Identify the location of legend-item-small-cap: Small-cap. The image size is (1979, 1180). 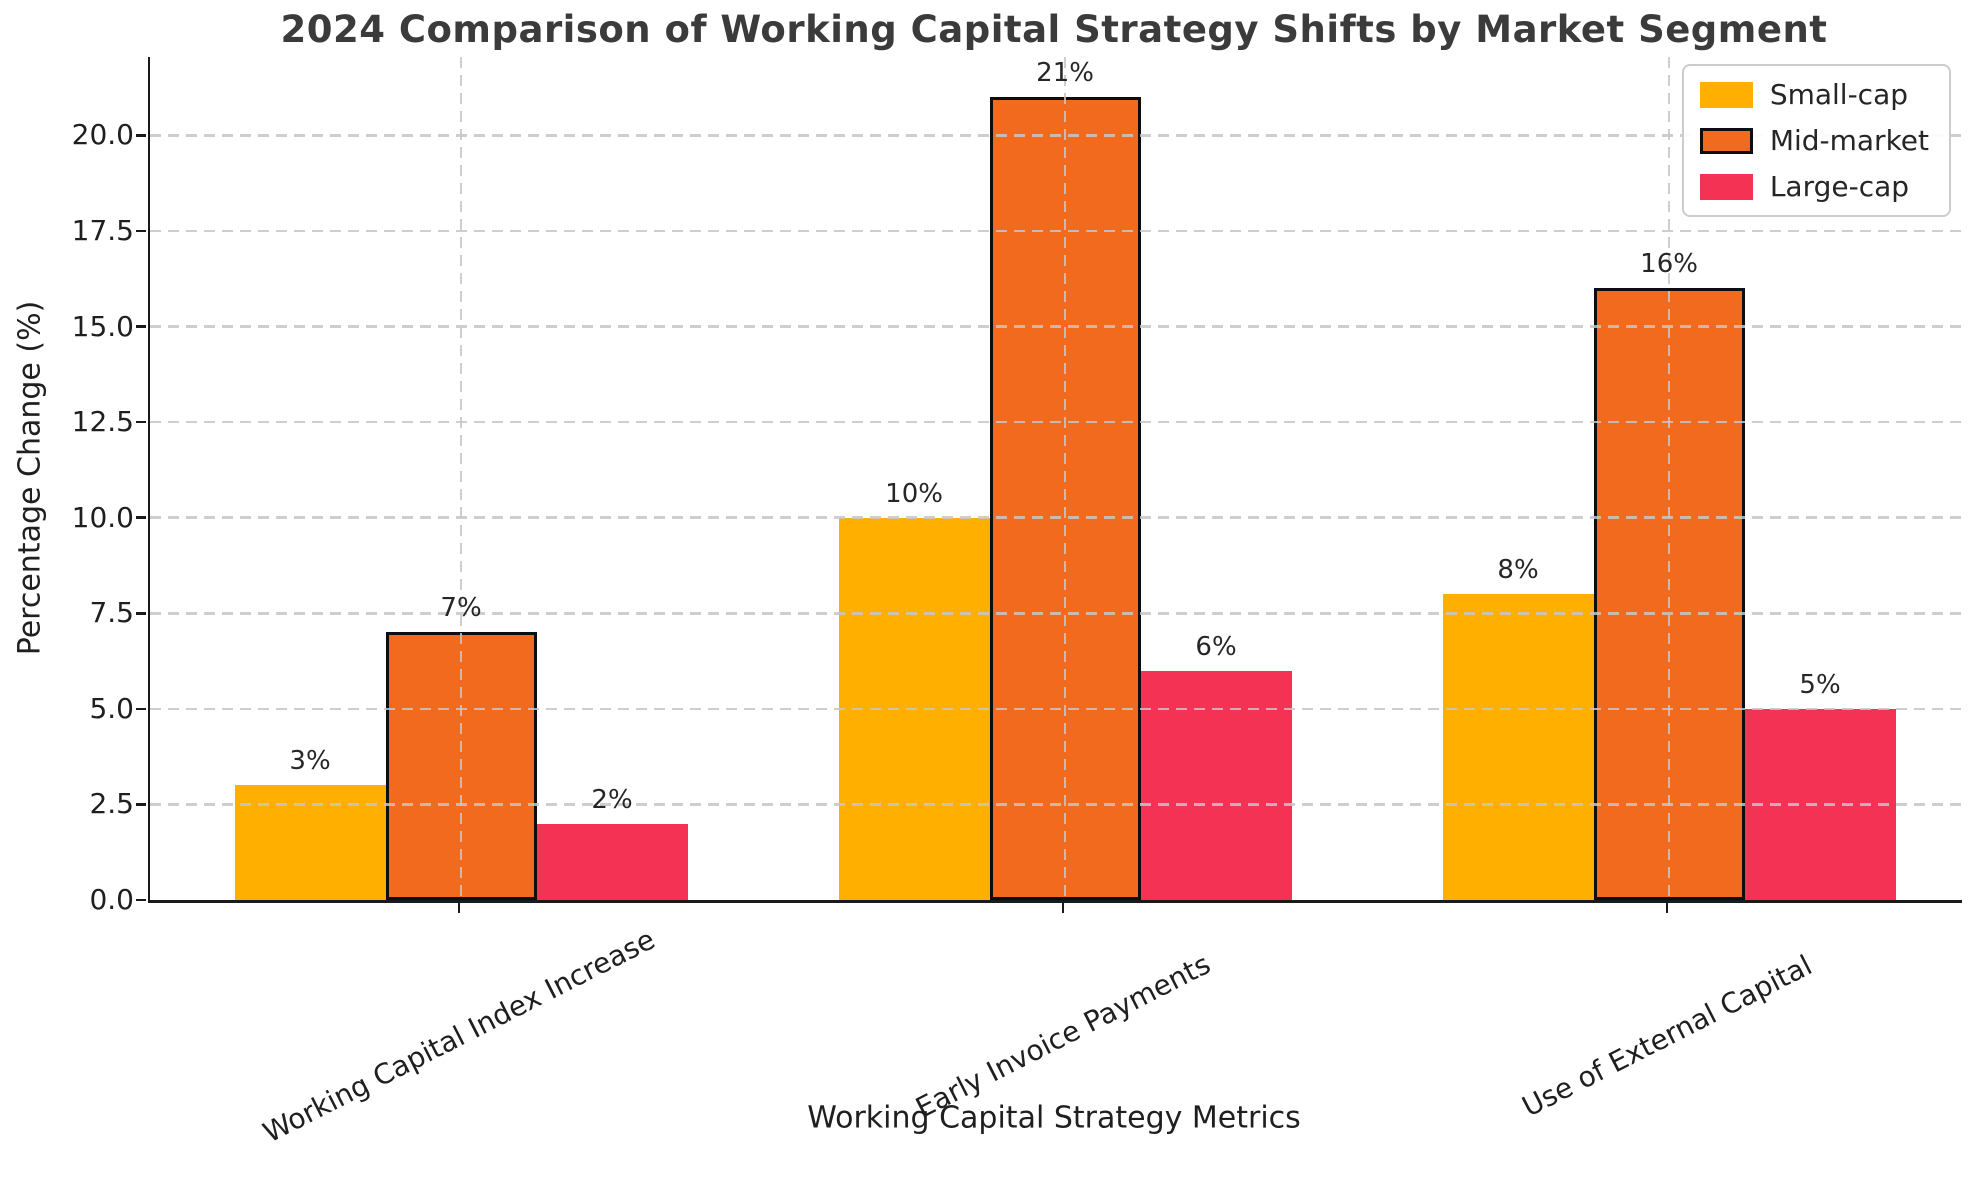
(1814, 94).